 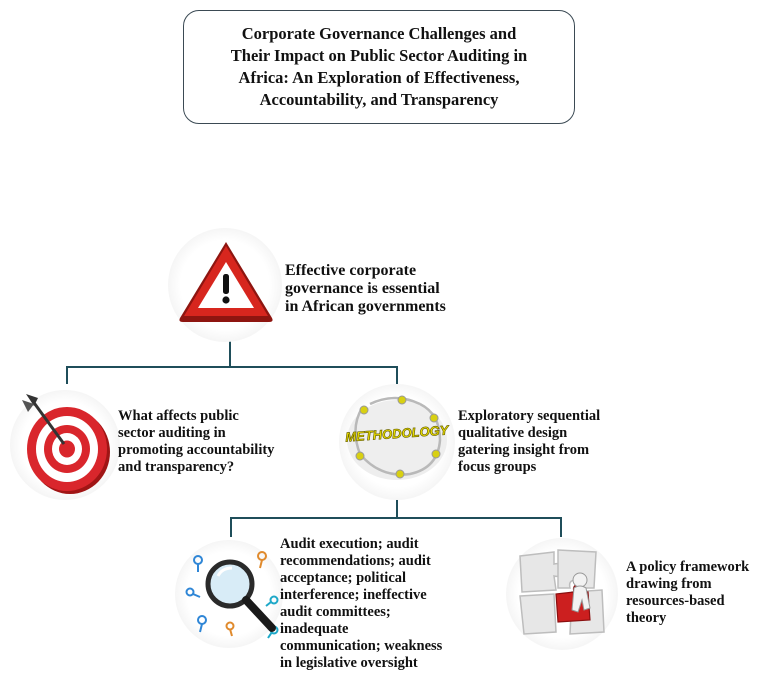 I want to click on connector-to-question, so click(x=67, y=375).